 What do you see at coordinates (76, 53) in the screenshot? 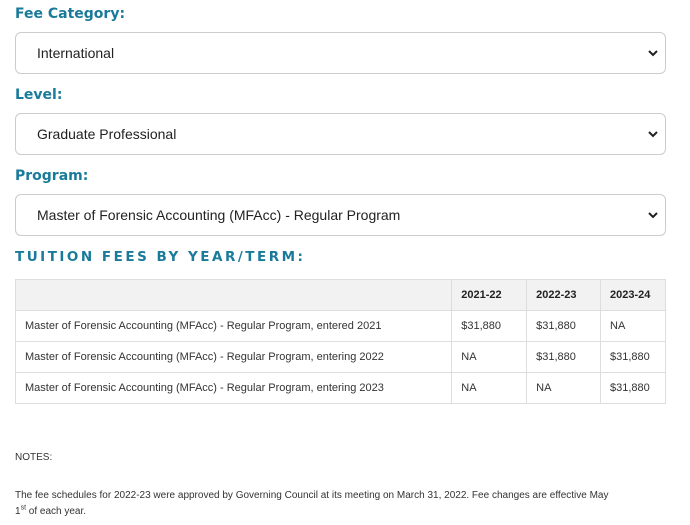
I see `fee-category-value: International` at bounding box center [76, 53].